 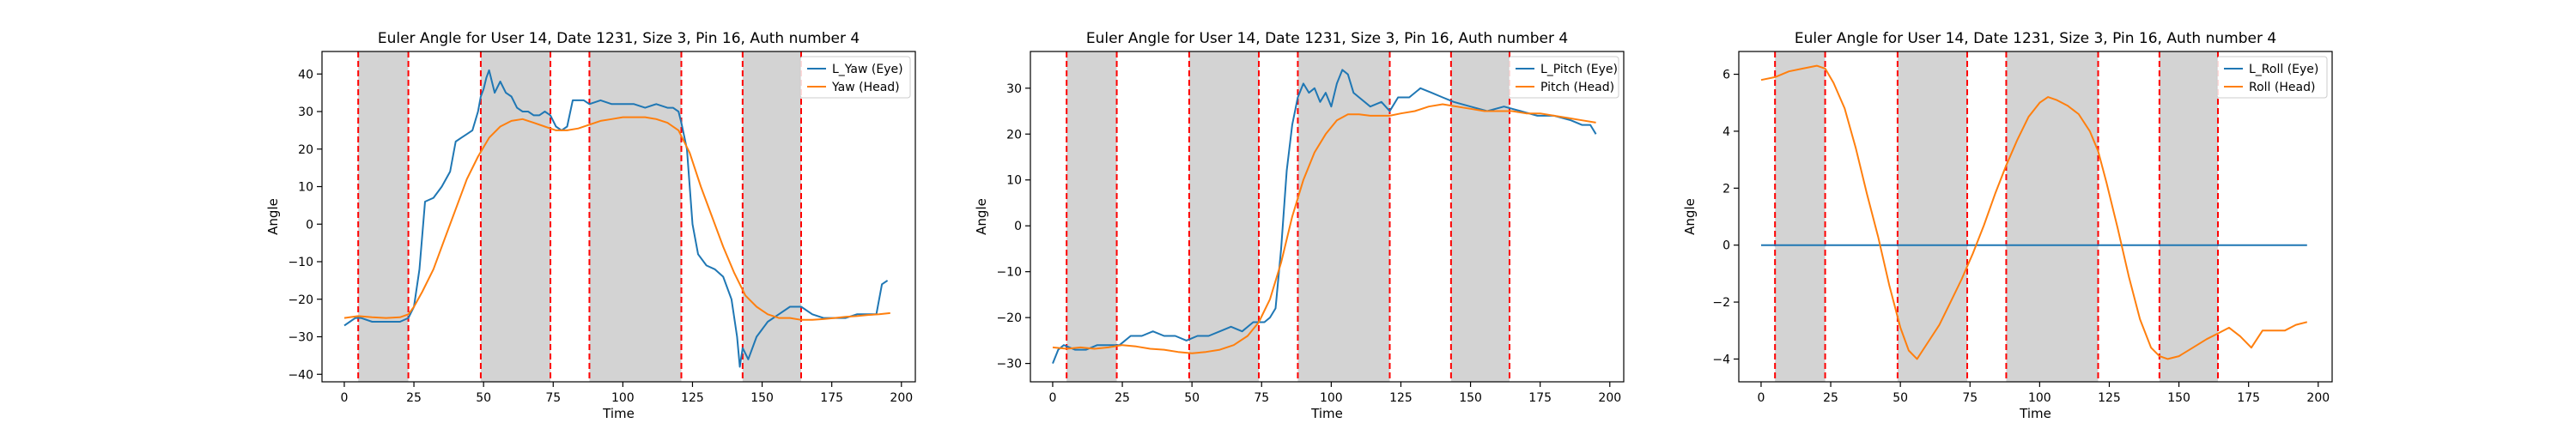 What do you see at coordinates (867, 69) in the screenshot?
I see `legend-entry-label: L_Yaw (Eye)` at bounding box center [867, 69].